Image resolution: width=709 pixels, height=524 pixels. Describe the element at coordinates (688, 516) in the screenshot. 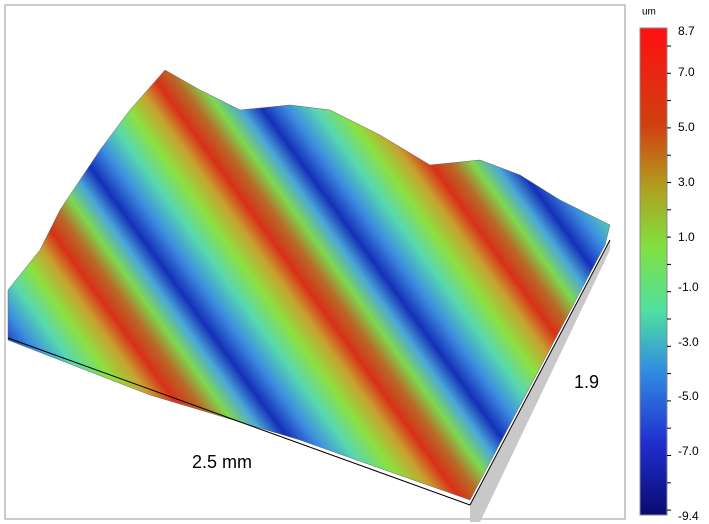

I see `colorbar-label: -9.4` at that location.